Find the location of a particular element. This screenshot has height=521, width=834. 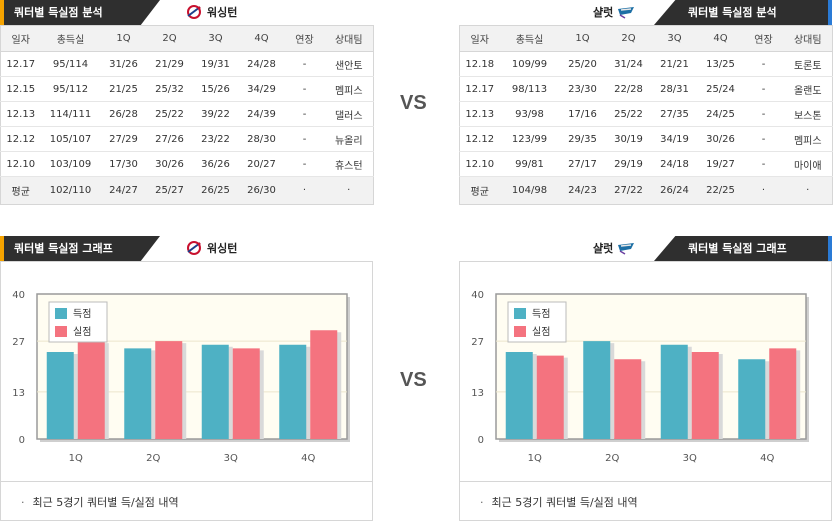

column-header: 3Q is located at coordinates (674, 38).